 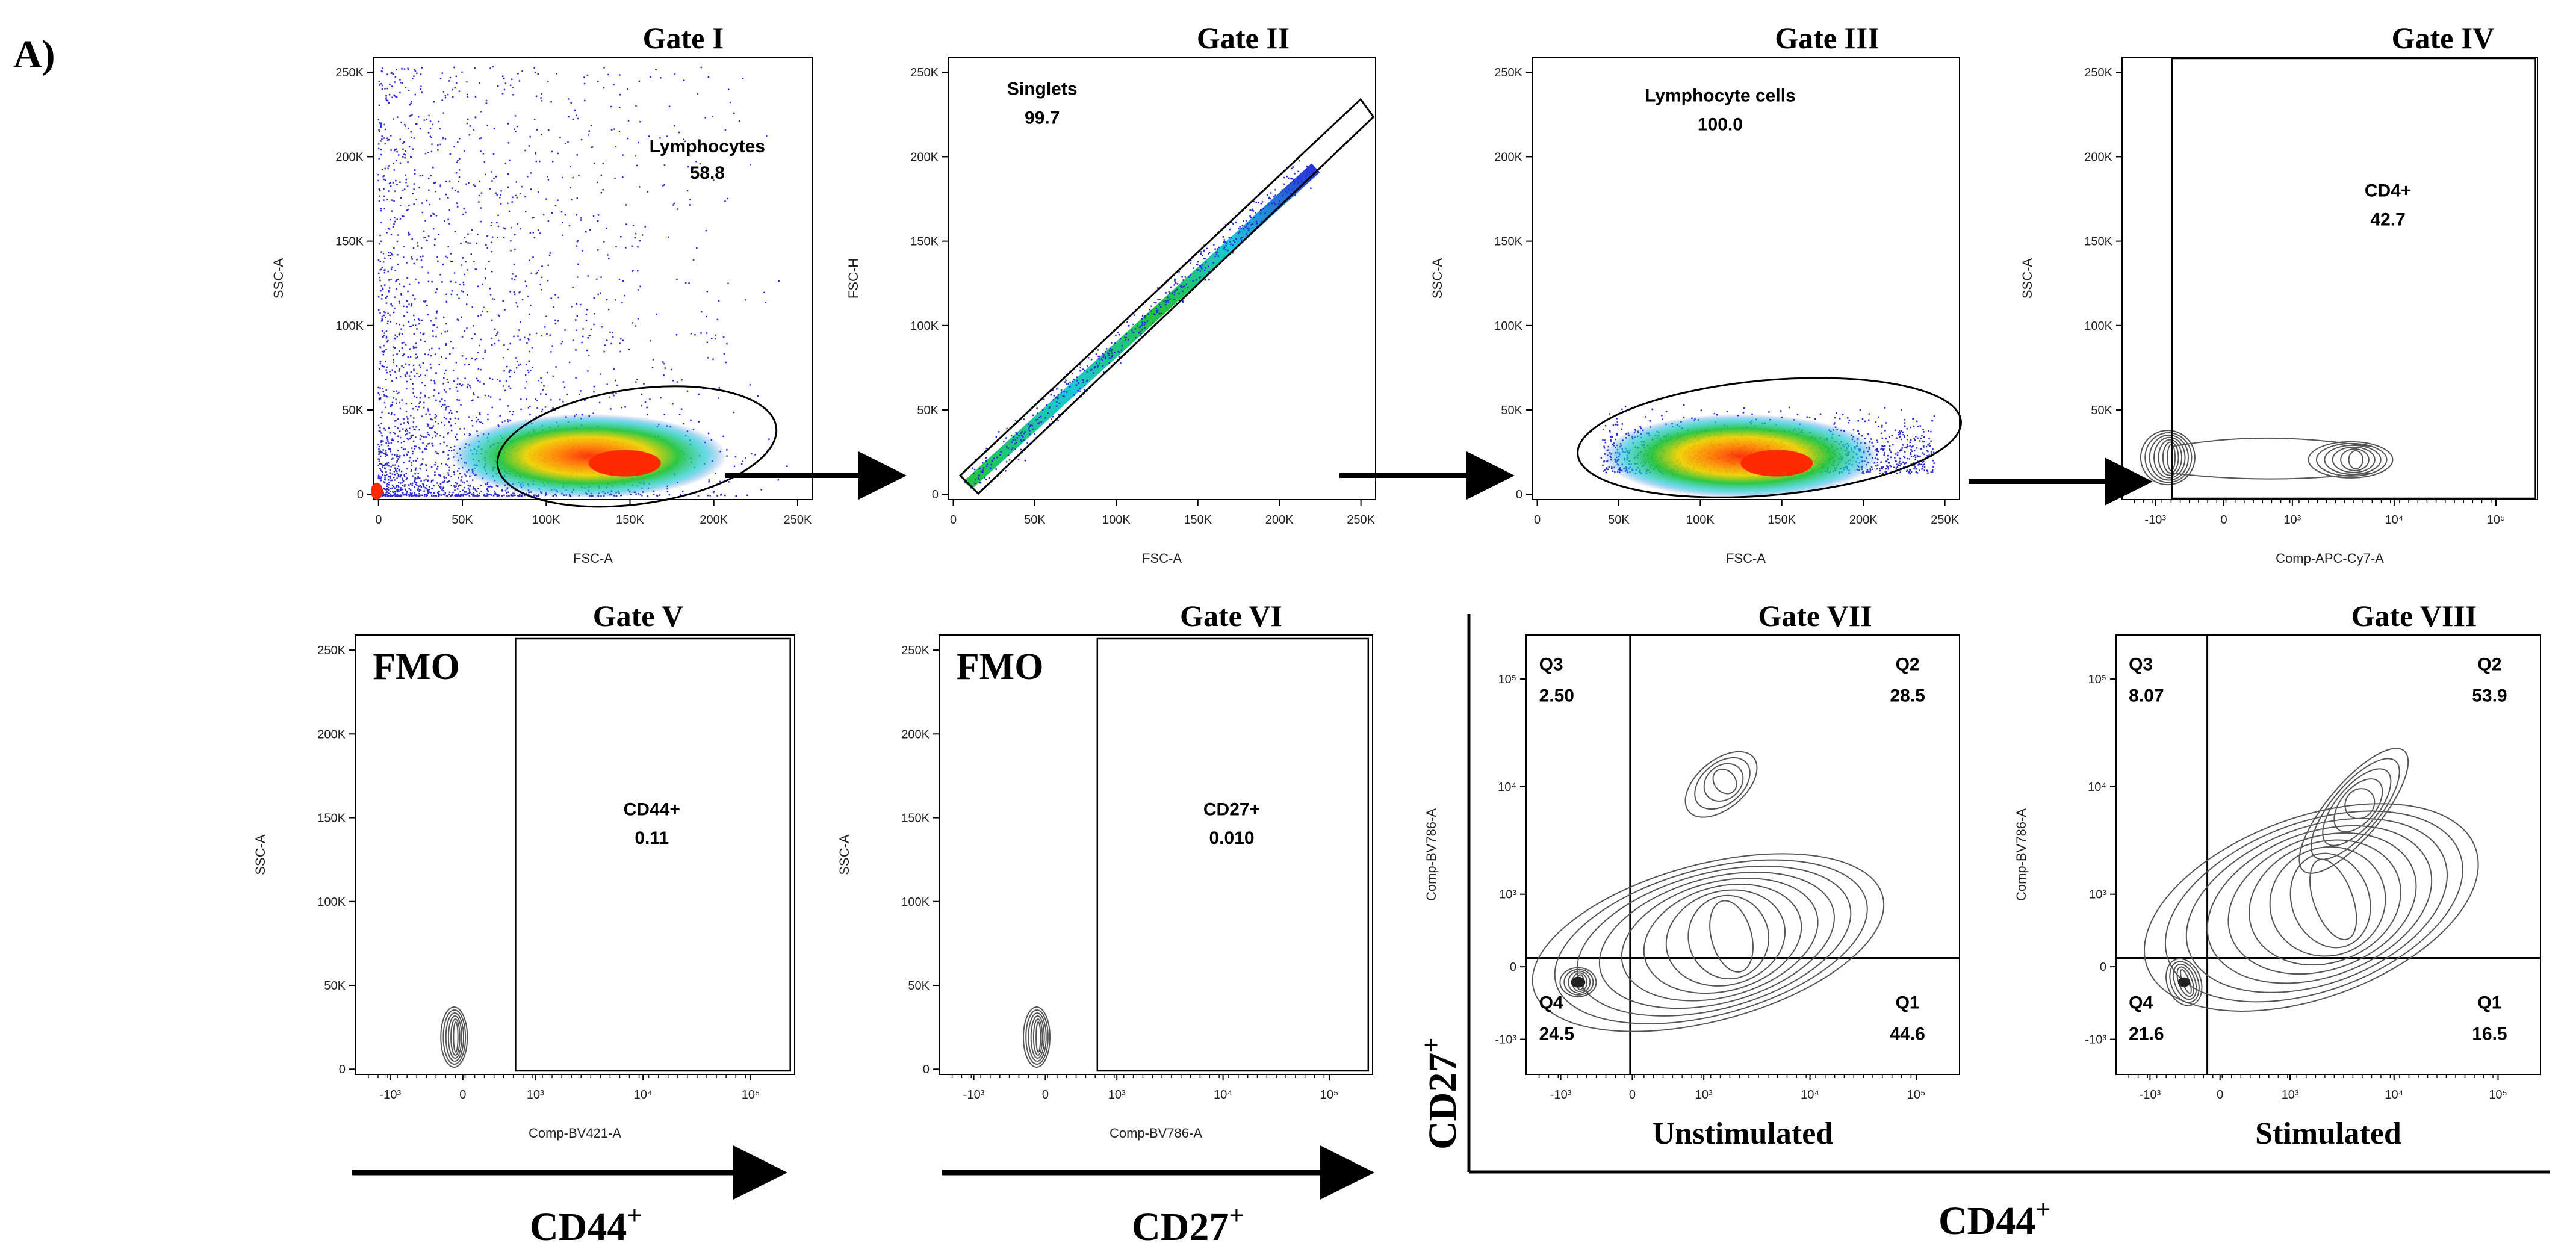 What do you see at coordinates (1700, 520) in the screenshot?
I see `gate3-xtick-label: 100K` at bounding box center [1700, 520].